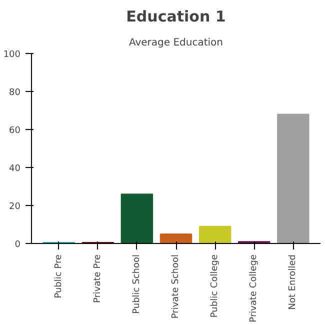 This screenshot has height=325, width=325. Describe the element at coordinates (12, 55) in the screenshot. I see `y-tick-label: 100` at that location.